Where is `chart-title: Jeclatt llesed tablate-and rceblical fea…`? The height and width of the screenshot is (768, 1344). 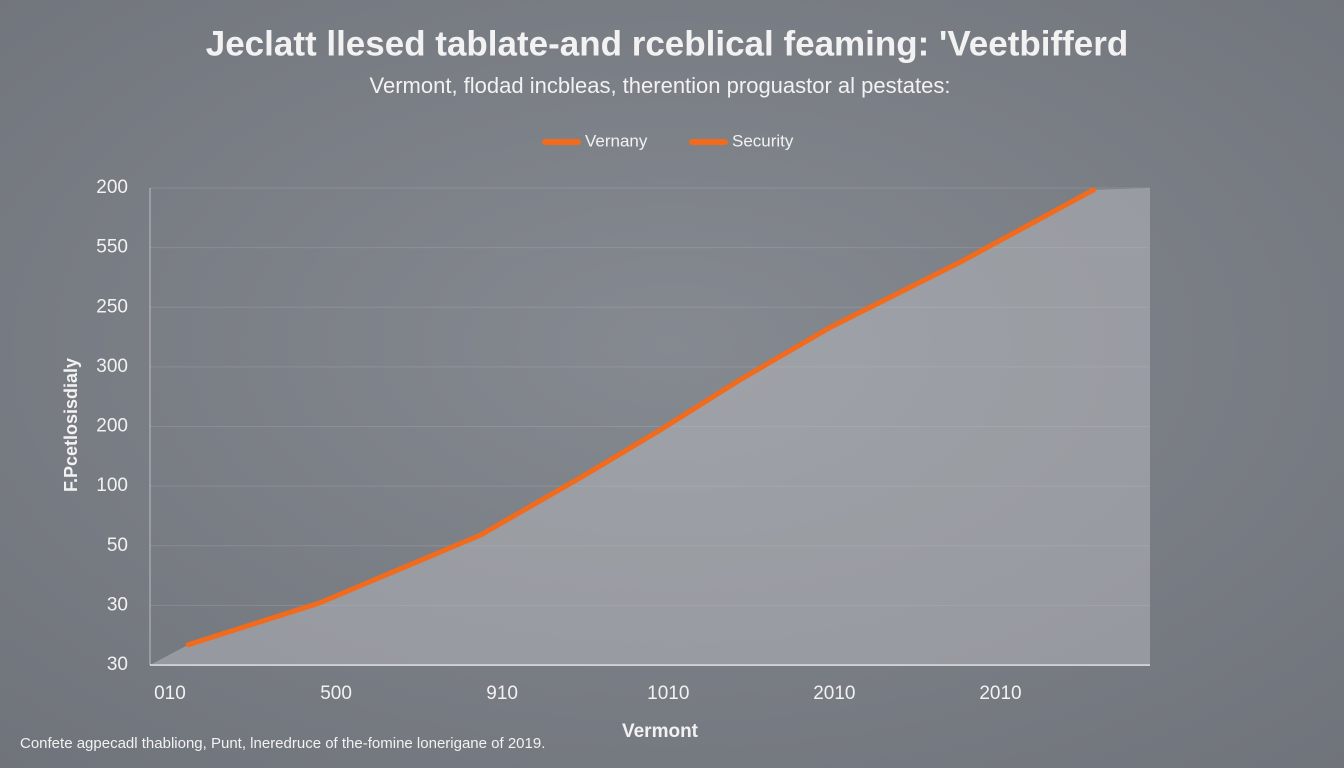
chart-title: Jeclatt llesed tablate-and rceblical fea… is located at coordinates (667, 43).